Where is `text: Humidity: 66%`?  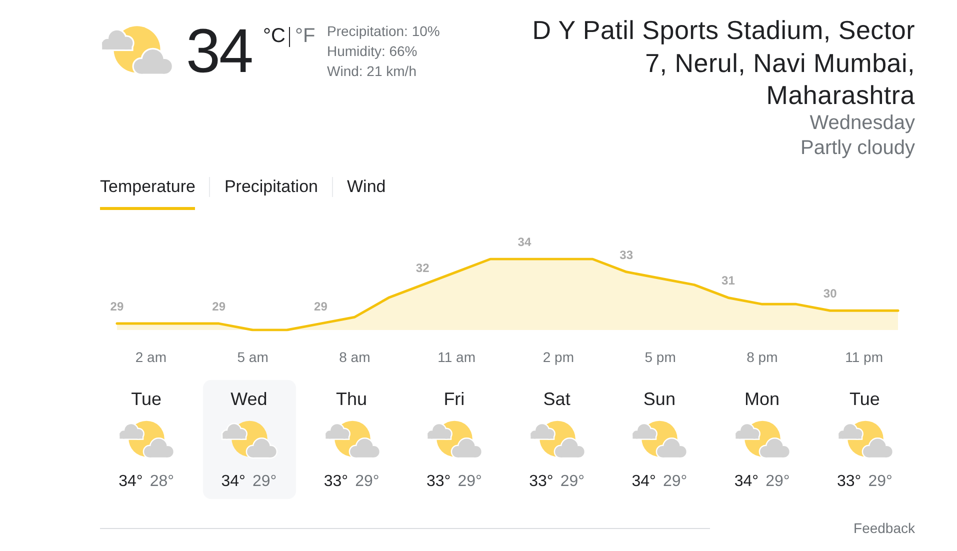 text: Humidity: 66% is located at coordinates (372, 51).